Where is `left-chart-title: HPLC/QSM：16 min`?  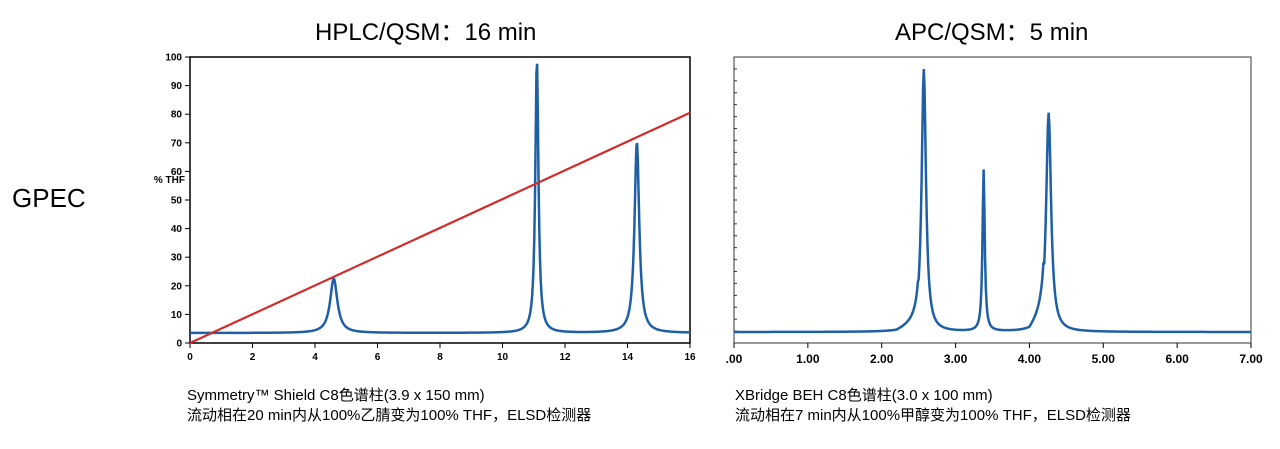 left-chart-title: HPLC/QSM：16 min is located at coordinates (426, 32).